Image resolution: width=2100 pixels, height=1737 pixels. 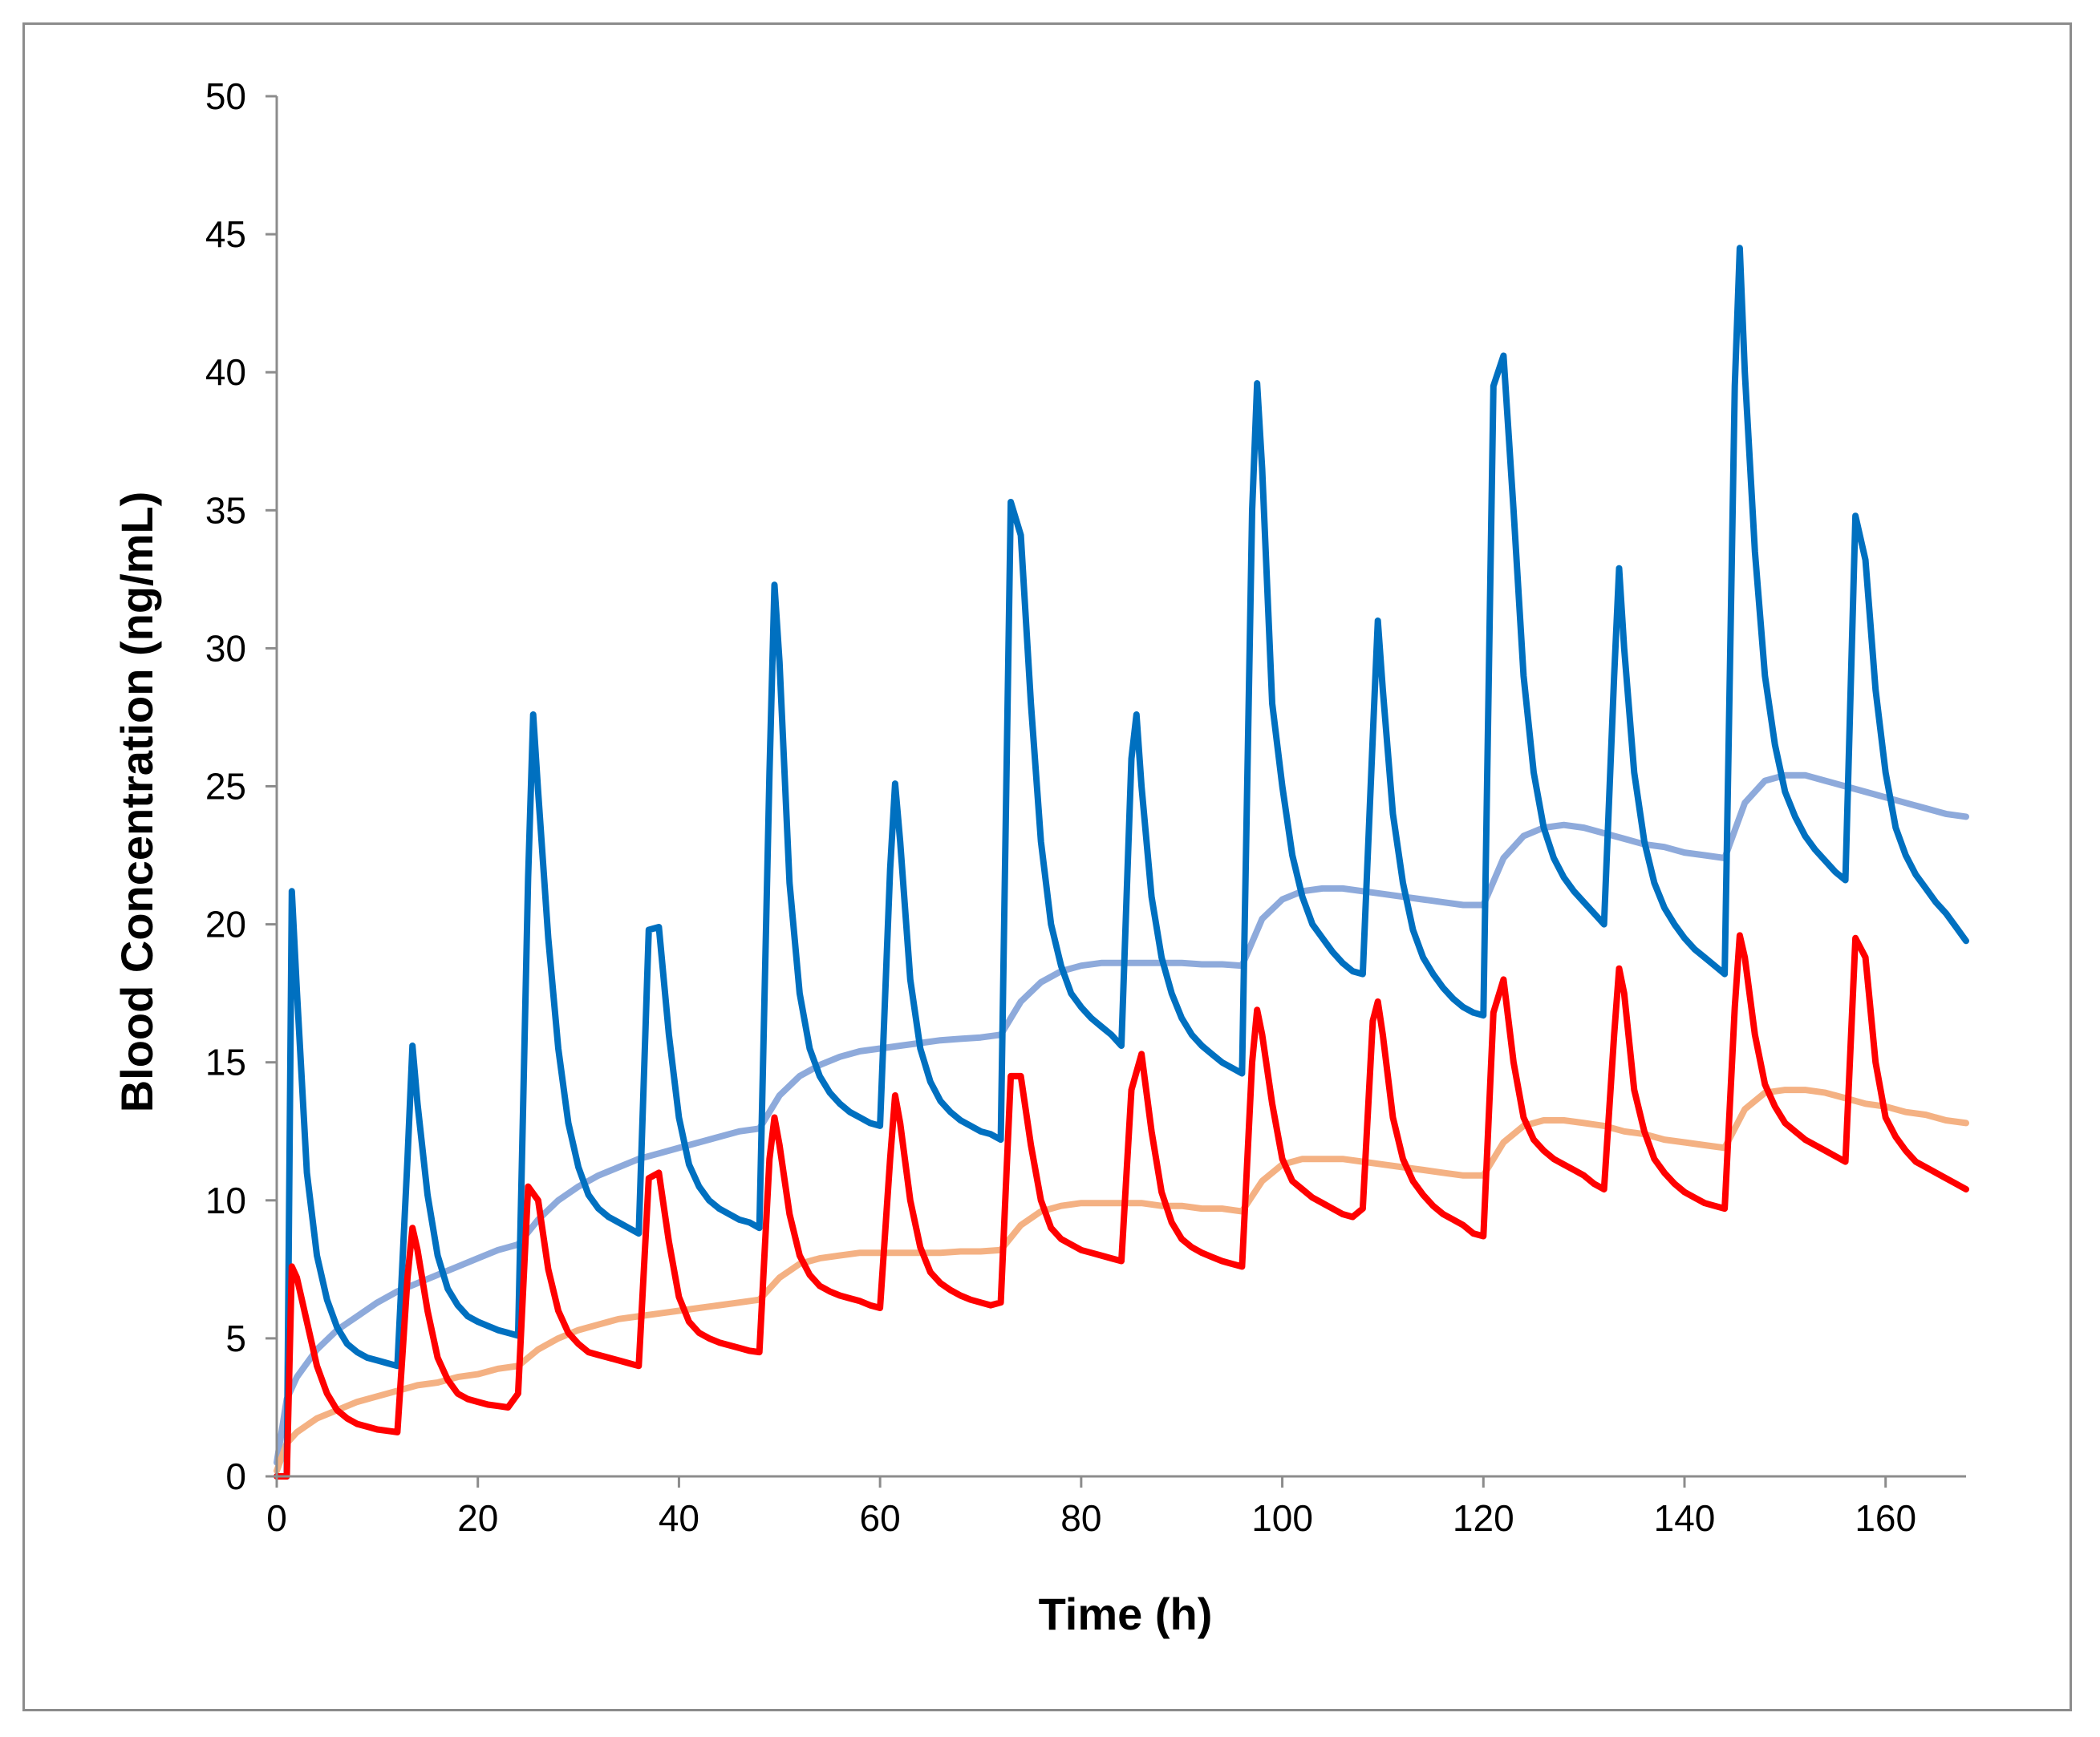 I want to click on y-tick-label: 0, so click(x=235, y=1476).